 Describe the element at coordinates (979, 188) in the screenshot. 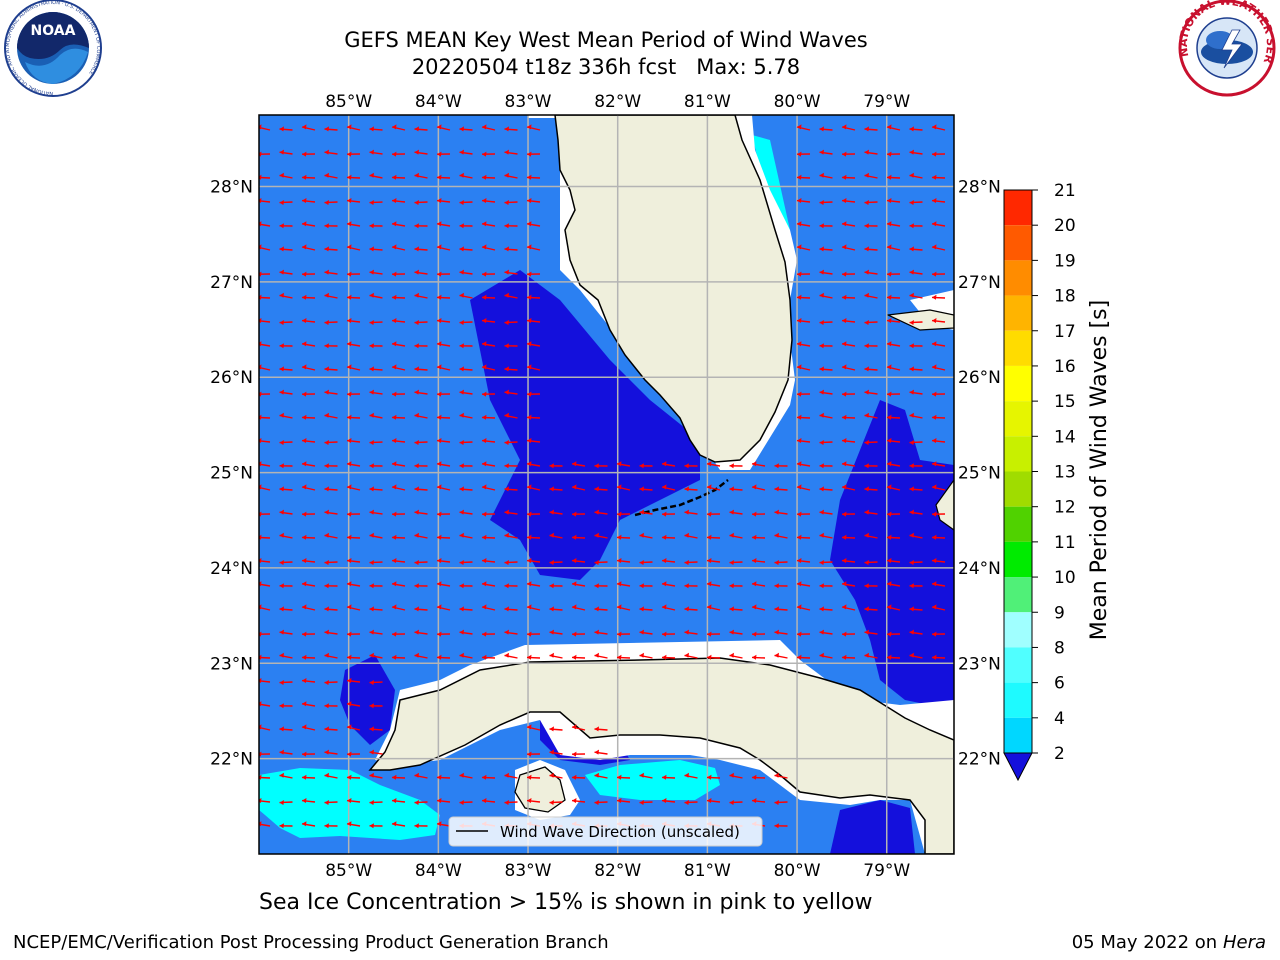

I see `lat-tick-label: 28°N` at that location.